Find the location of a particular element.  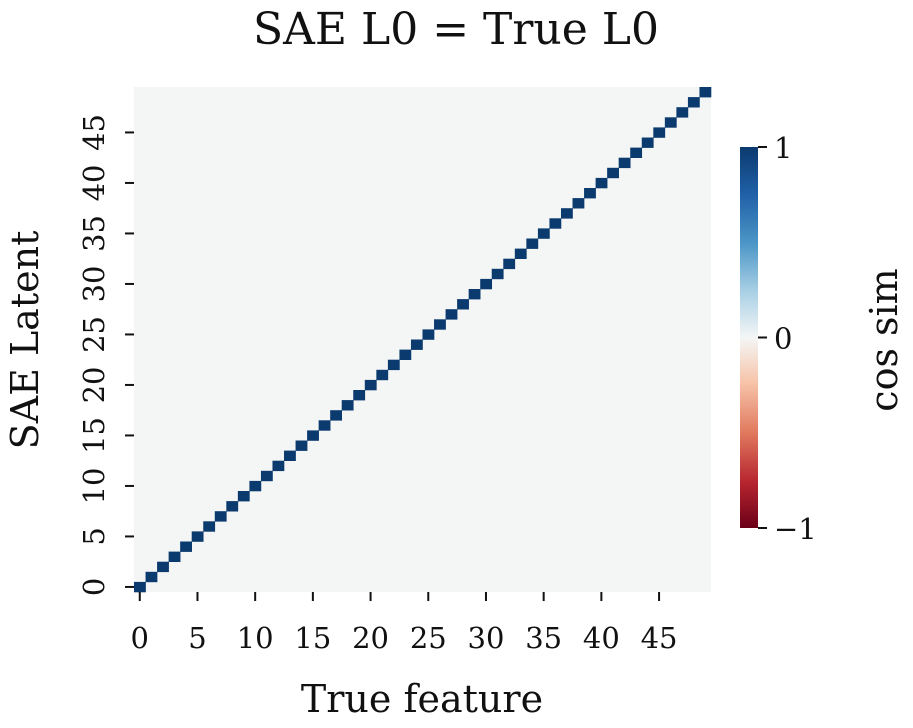

x-tick-label: 20 is located at coordinates (370, 638).